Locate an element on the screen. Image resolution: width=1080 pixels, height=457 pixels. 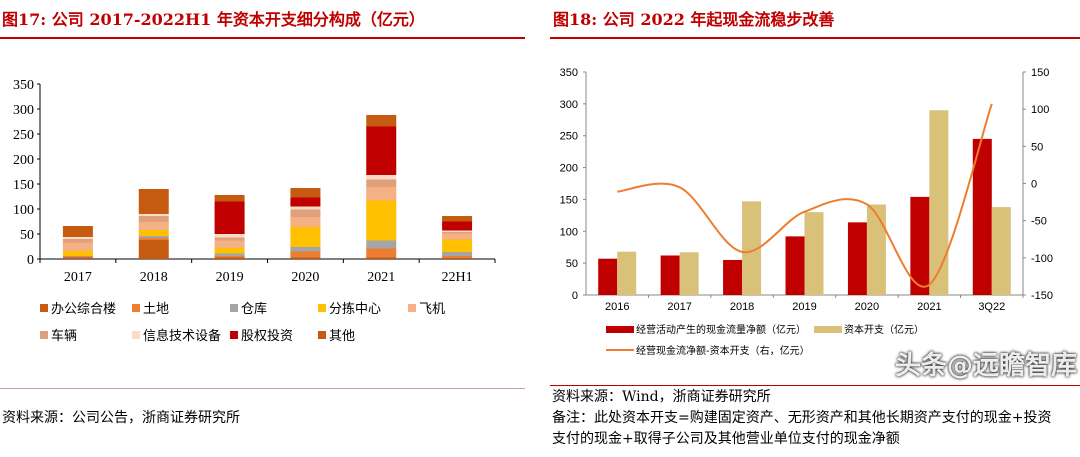
left-legend-label: 车辆 is located at coordinates (64, 336).